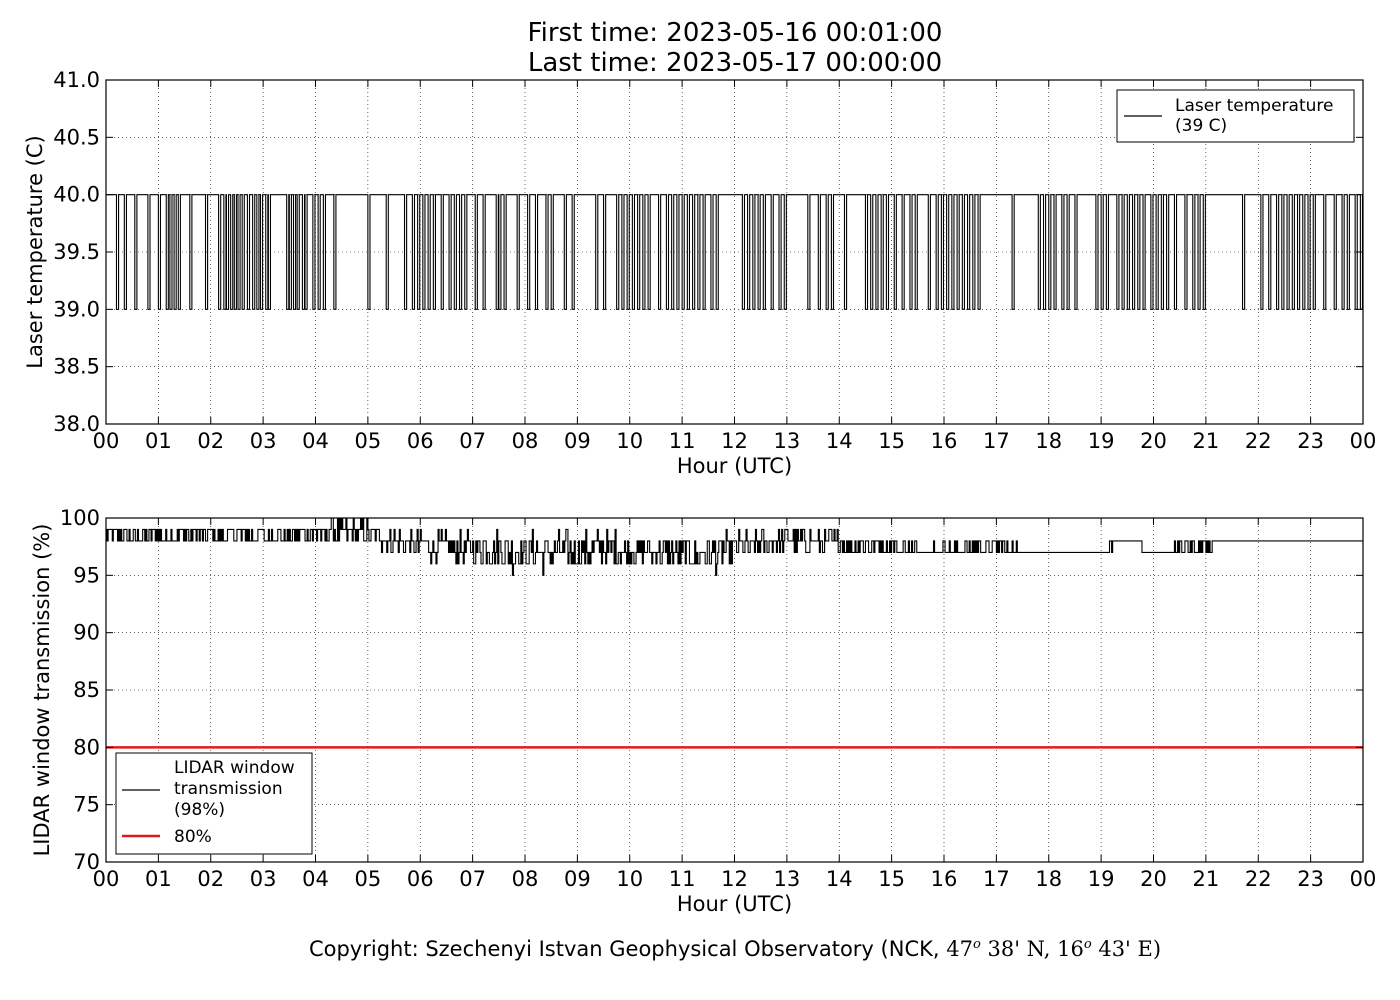  Describe the element at coordinates (193, 837) in the screenshot. I see `legend-label: 80%` at that location.